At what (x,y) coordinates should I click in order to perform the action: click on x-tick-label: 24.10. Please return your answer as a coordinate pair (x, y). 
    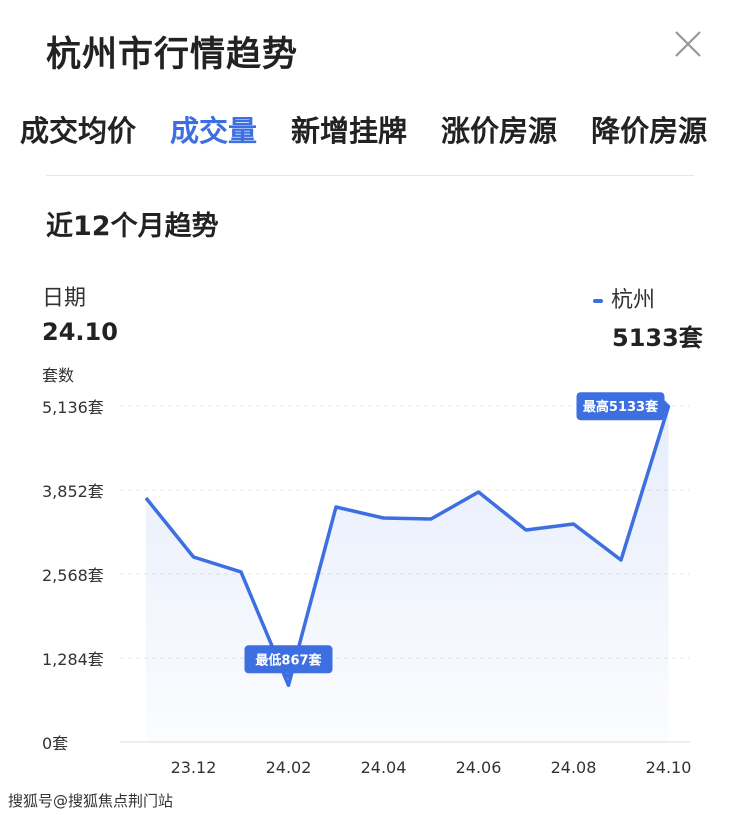
    Looking at the image, I should click on (669, 767).